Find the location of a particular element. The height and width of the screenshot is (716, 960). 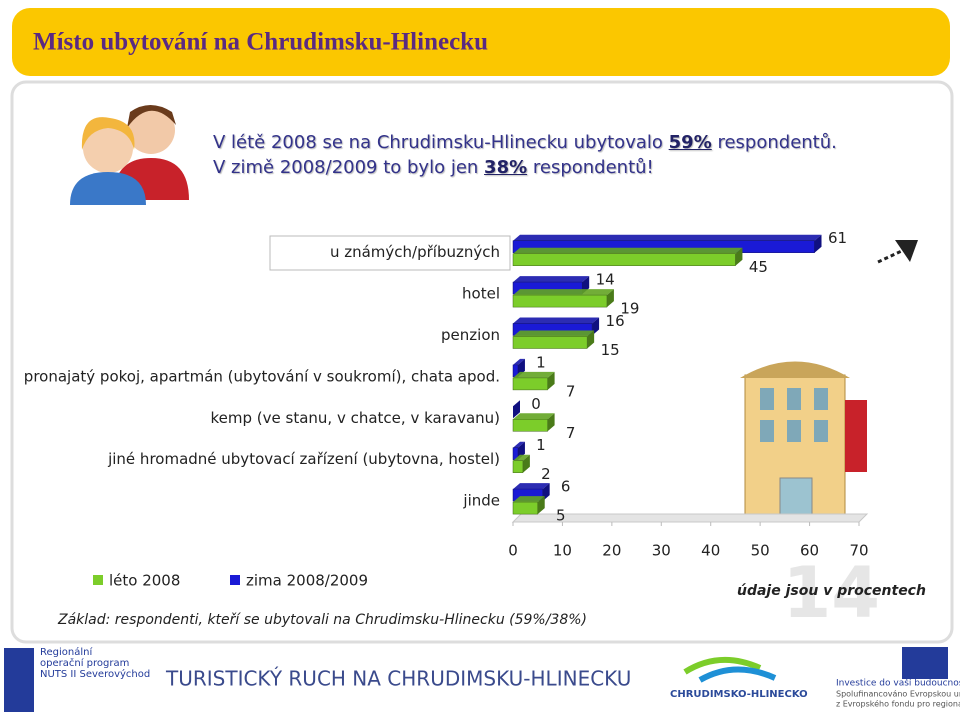

logo-text: CHRUDIMSKO-HLINECKO is located at coordinates (739, 694).